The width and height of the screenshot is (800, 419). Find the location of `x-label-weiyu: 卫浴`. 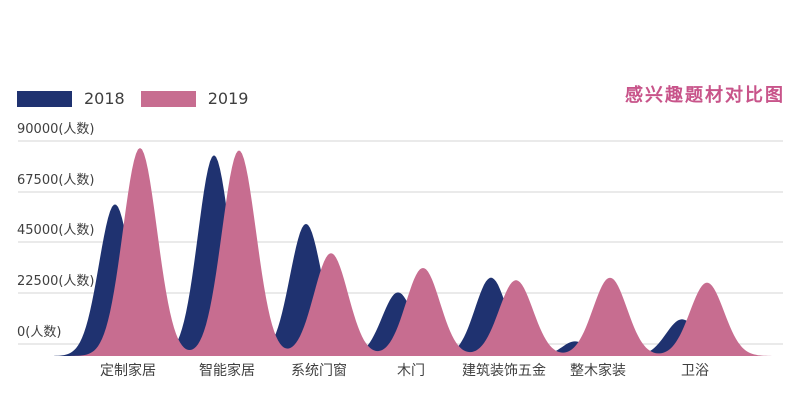

x-label-weiyu: 卫浴 is located at coordinates (695, 371).